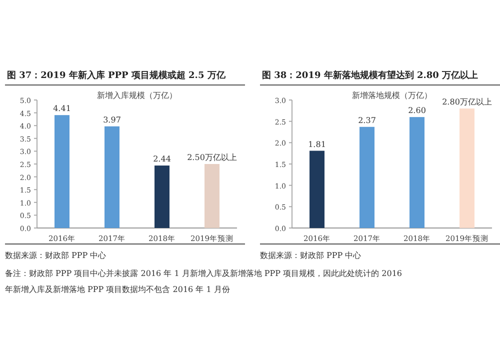  I want to click on data-label: 2.44, so click(162, 159).